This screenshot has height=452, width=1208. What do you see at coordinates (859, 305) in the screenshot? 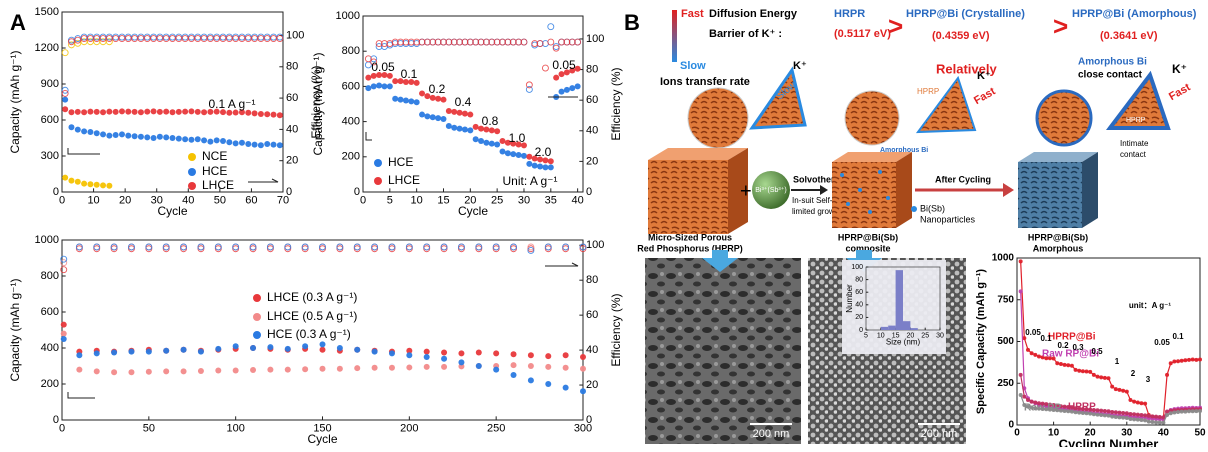
I see `y-tick-label: 40` at bounding box center [859, 305].